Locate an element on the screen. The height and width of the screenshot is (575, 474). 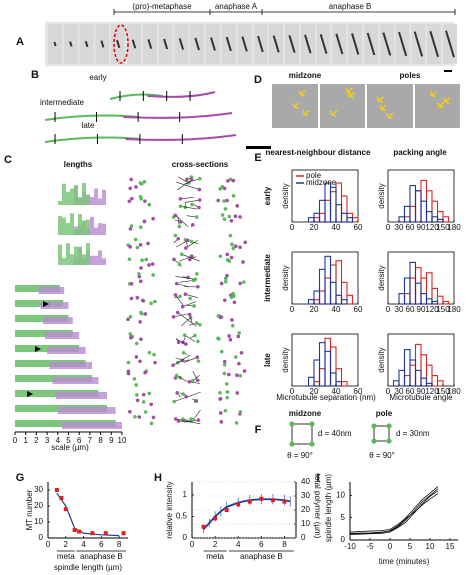
marker is located at coordinates (46, 304).